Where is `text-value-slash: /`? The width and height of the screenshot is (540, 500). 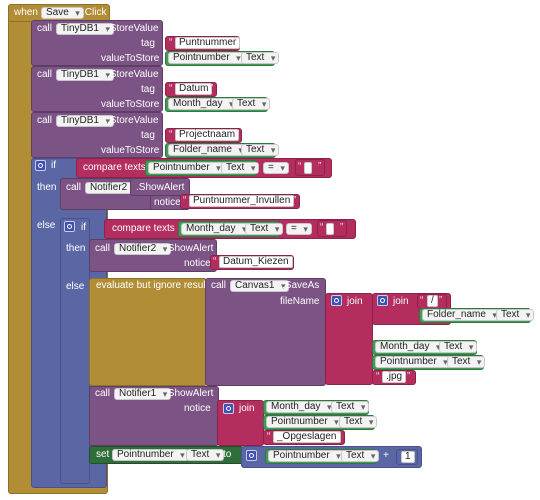 text-value-slash: / is located at coordinates (432, 301).